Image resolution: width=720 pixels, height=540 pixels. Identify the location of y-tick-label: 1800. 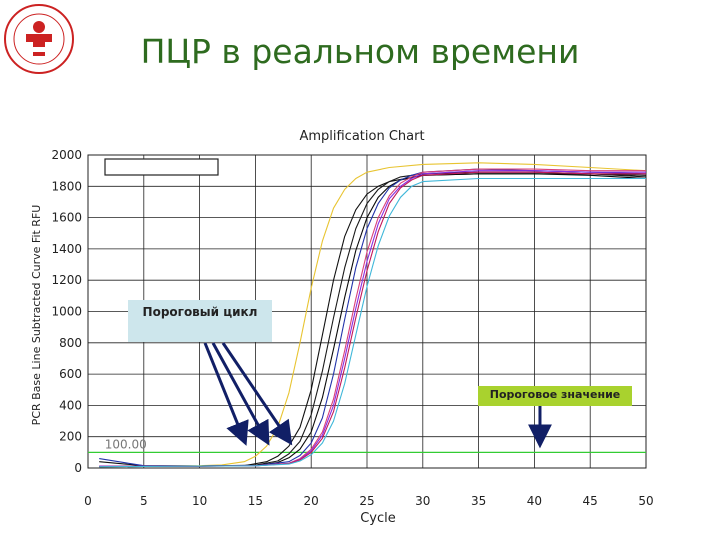
(66, 186).